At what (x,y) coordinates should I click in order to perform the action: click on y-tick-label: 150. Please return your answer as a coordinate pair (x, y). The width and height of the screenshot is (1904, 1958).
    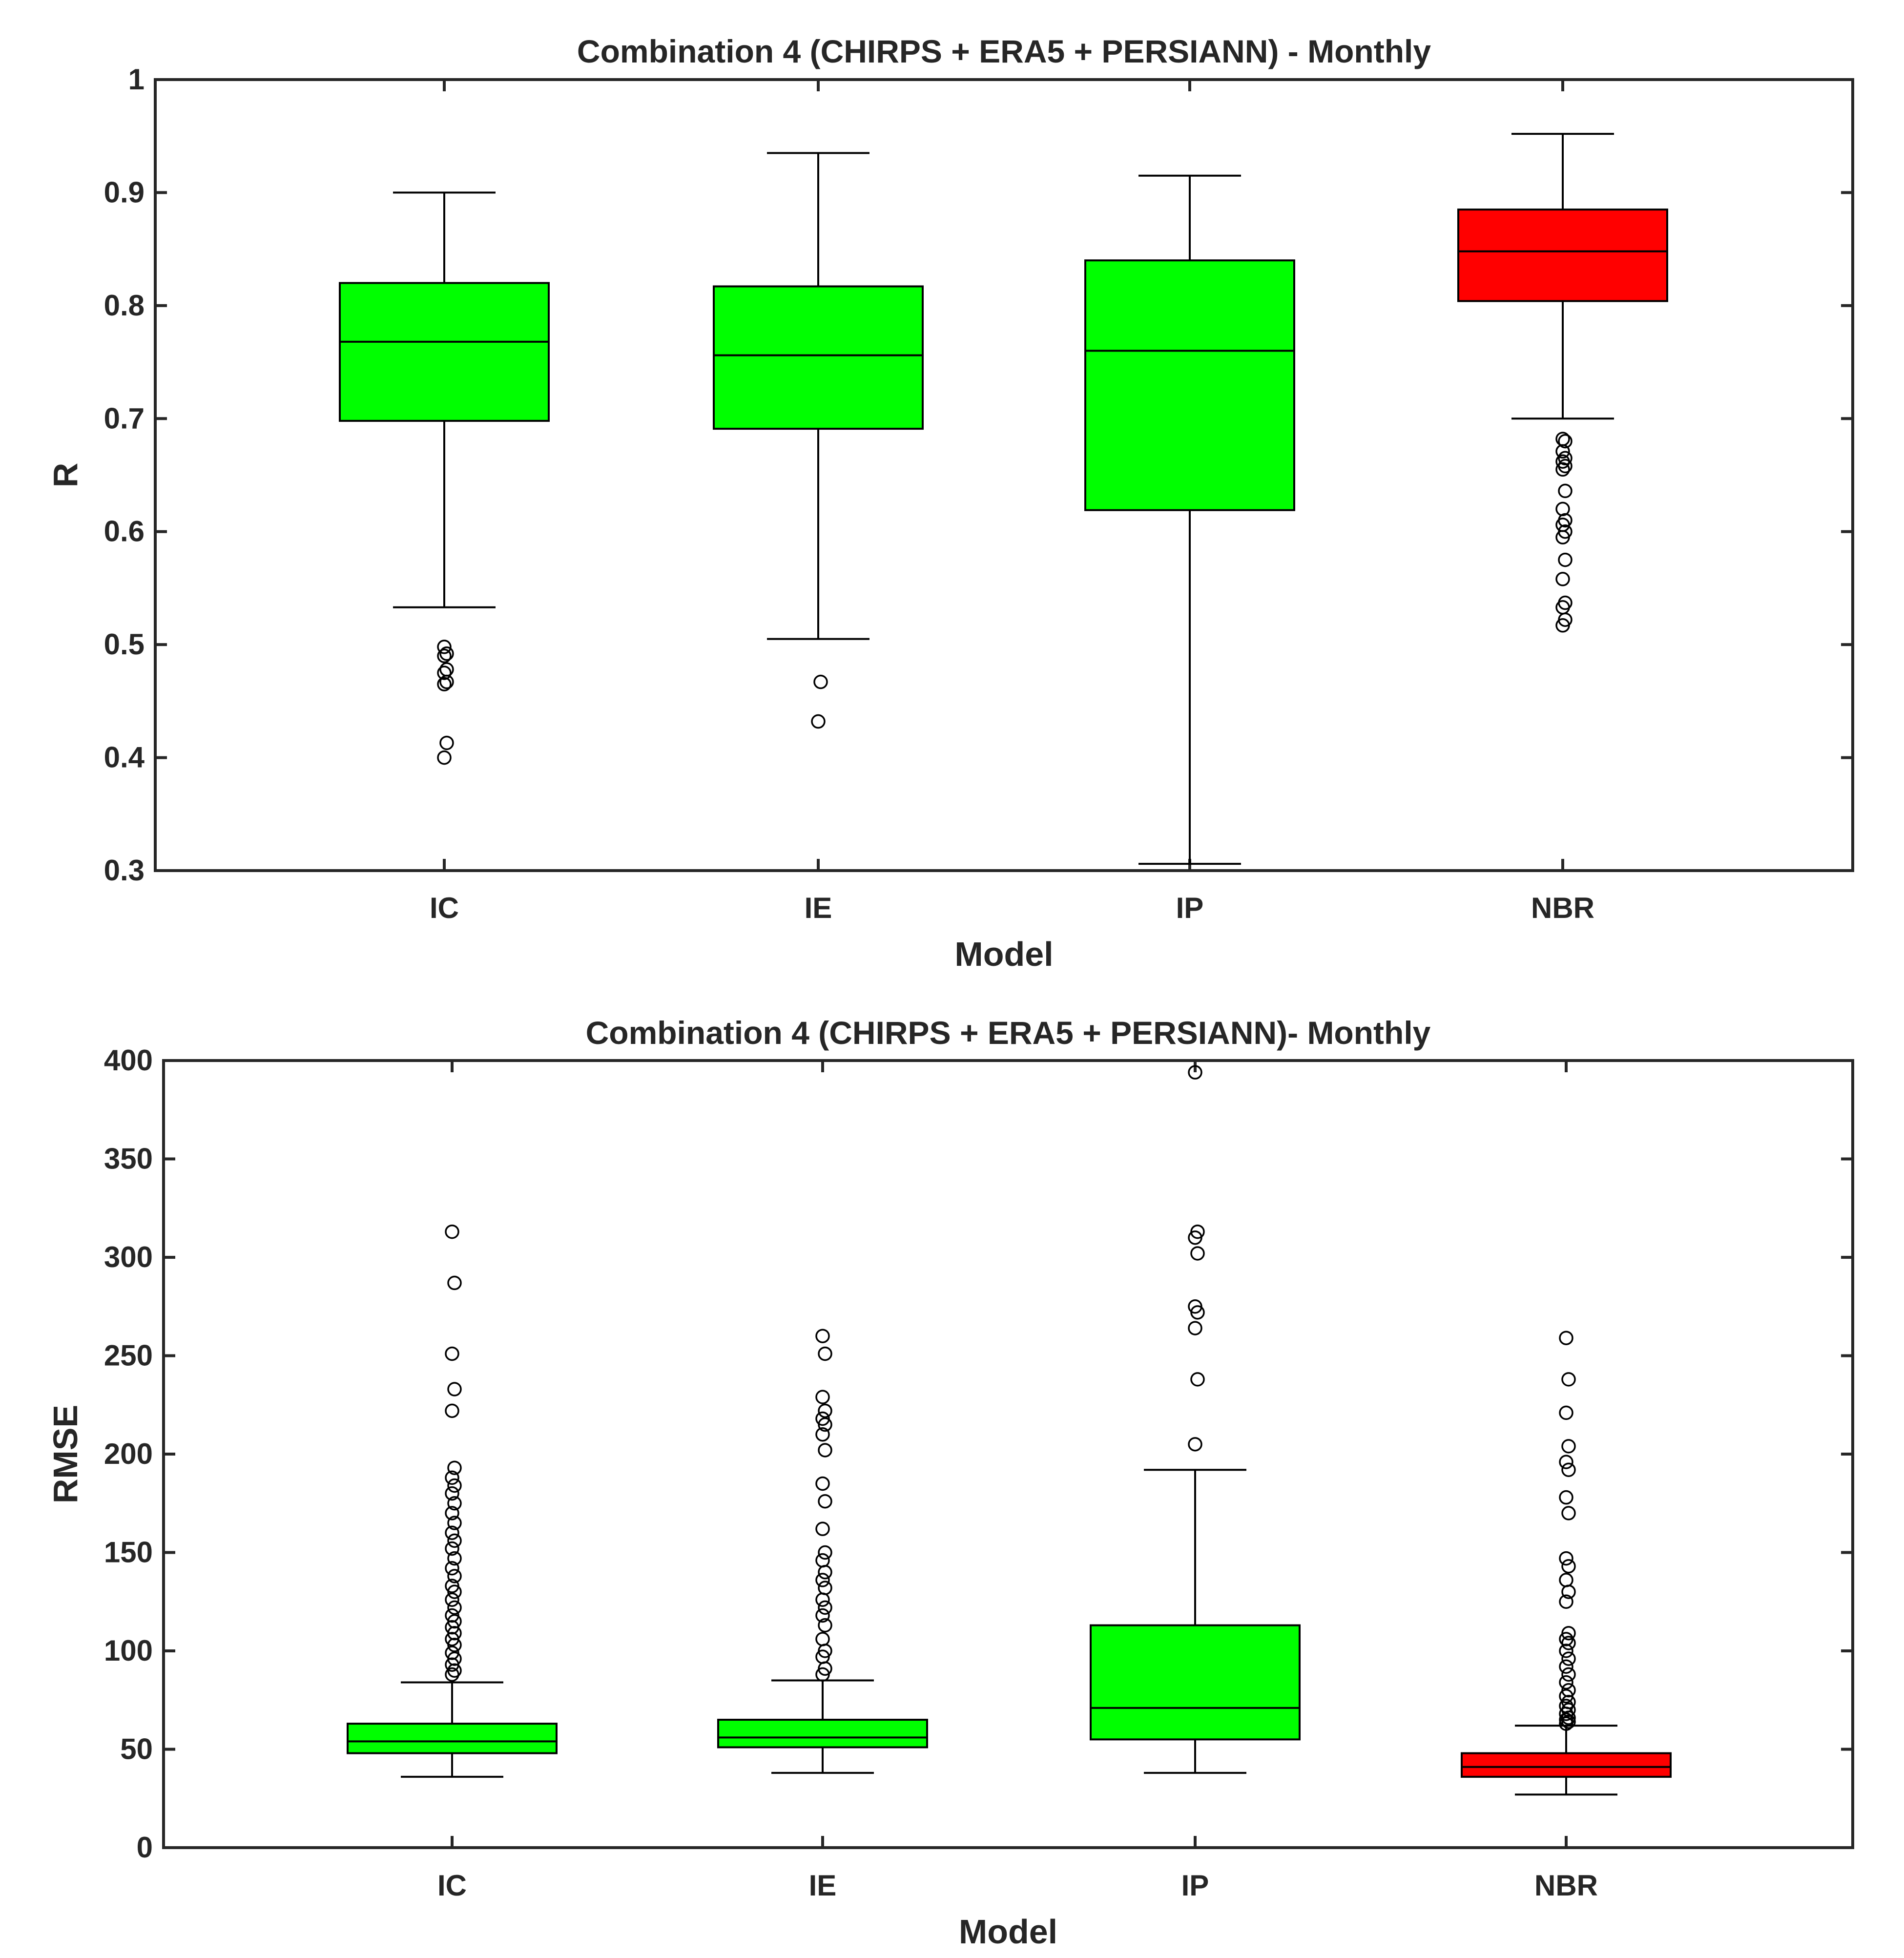
    Looking at the image, I should click on (128, 1552).